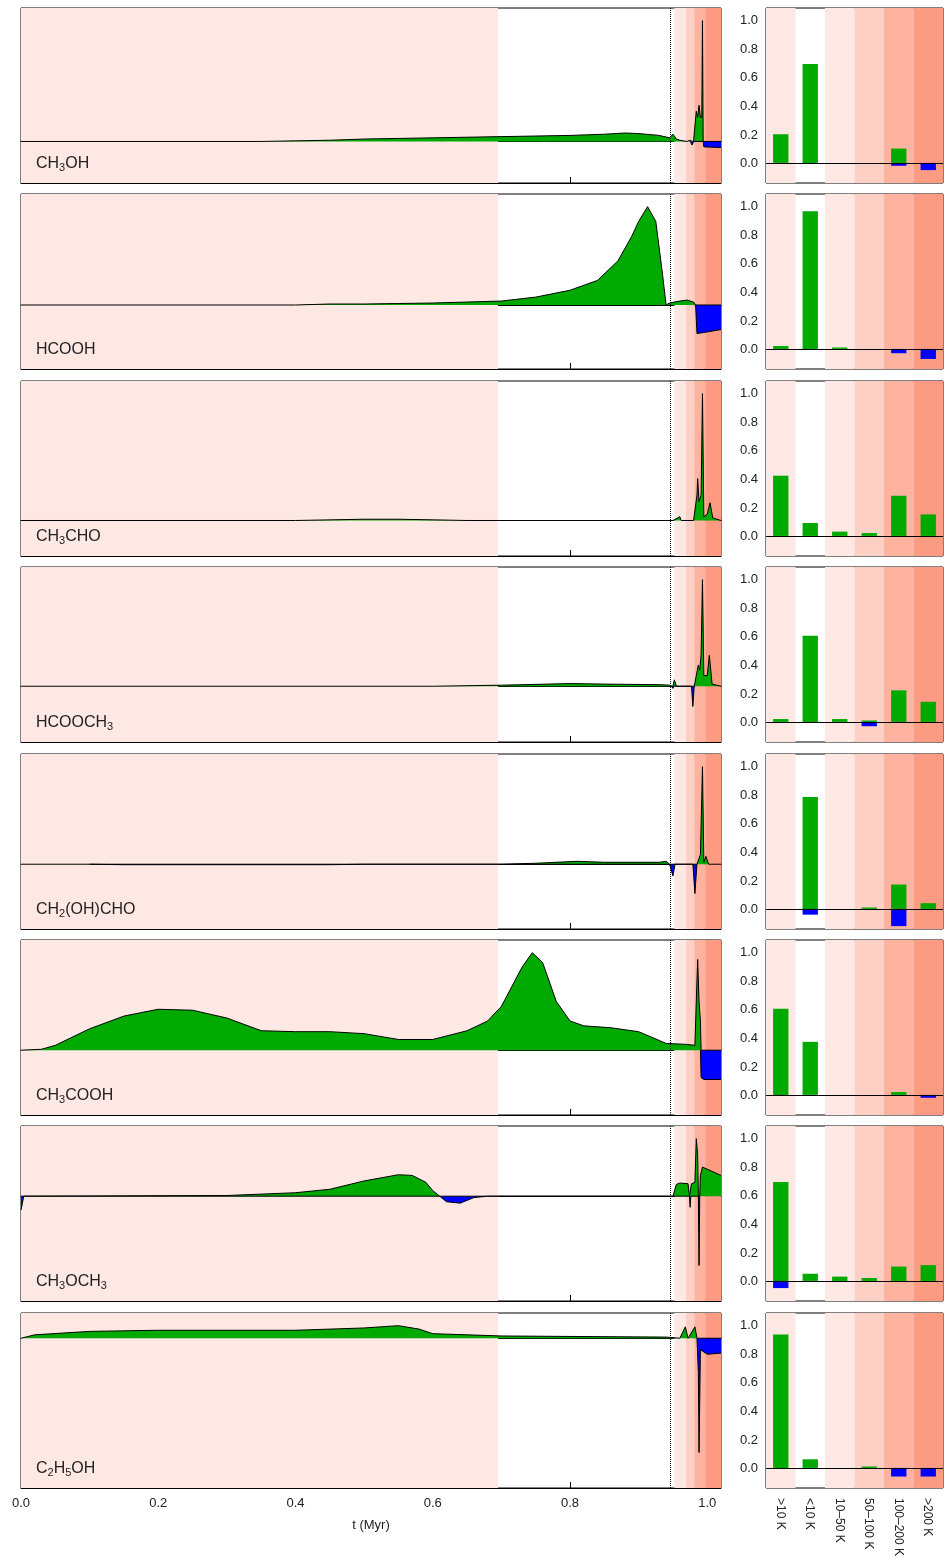 This screenshot has width=944, height=1564. What do you see at coordinates (295, 1502) in the screenshot?
I see `x-tick-label: 0.4` at bounding box center [295, 1502].